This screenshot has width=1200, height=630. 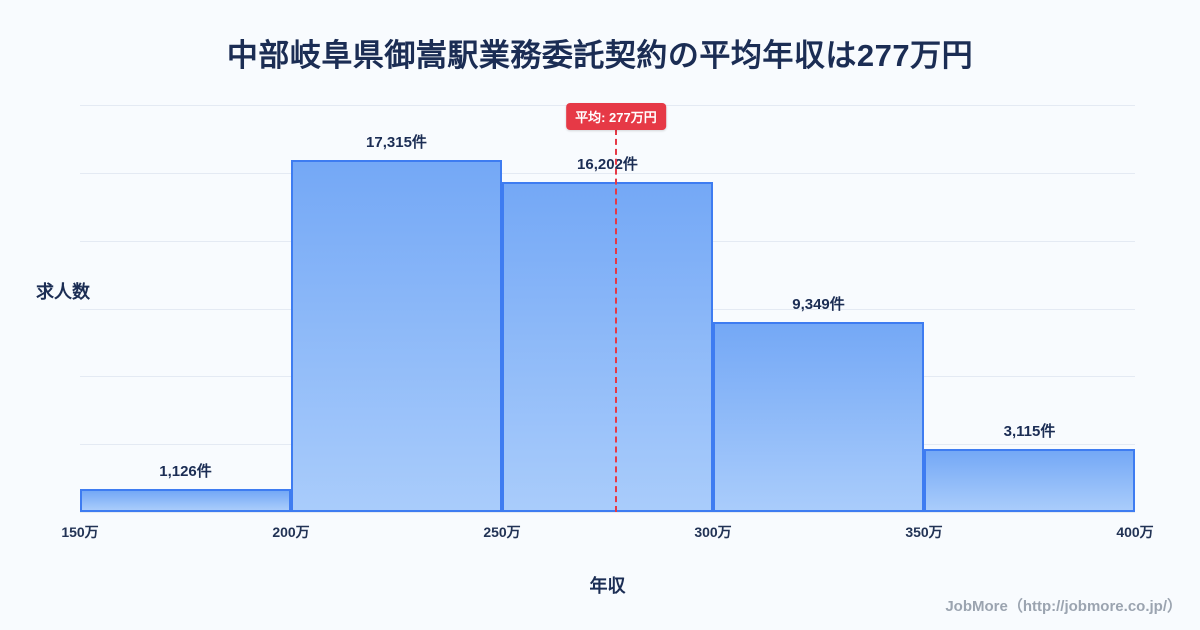 What do you see at coordinates (607, 586) in the screenshot?
I see `x-axis-label: 年収` at bounding box center [607, 586].